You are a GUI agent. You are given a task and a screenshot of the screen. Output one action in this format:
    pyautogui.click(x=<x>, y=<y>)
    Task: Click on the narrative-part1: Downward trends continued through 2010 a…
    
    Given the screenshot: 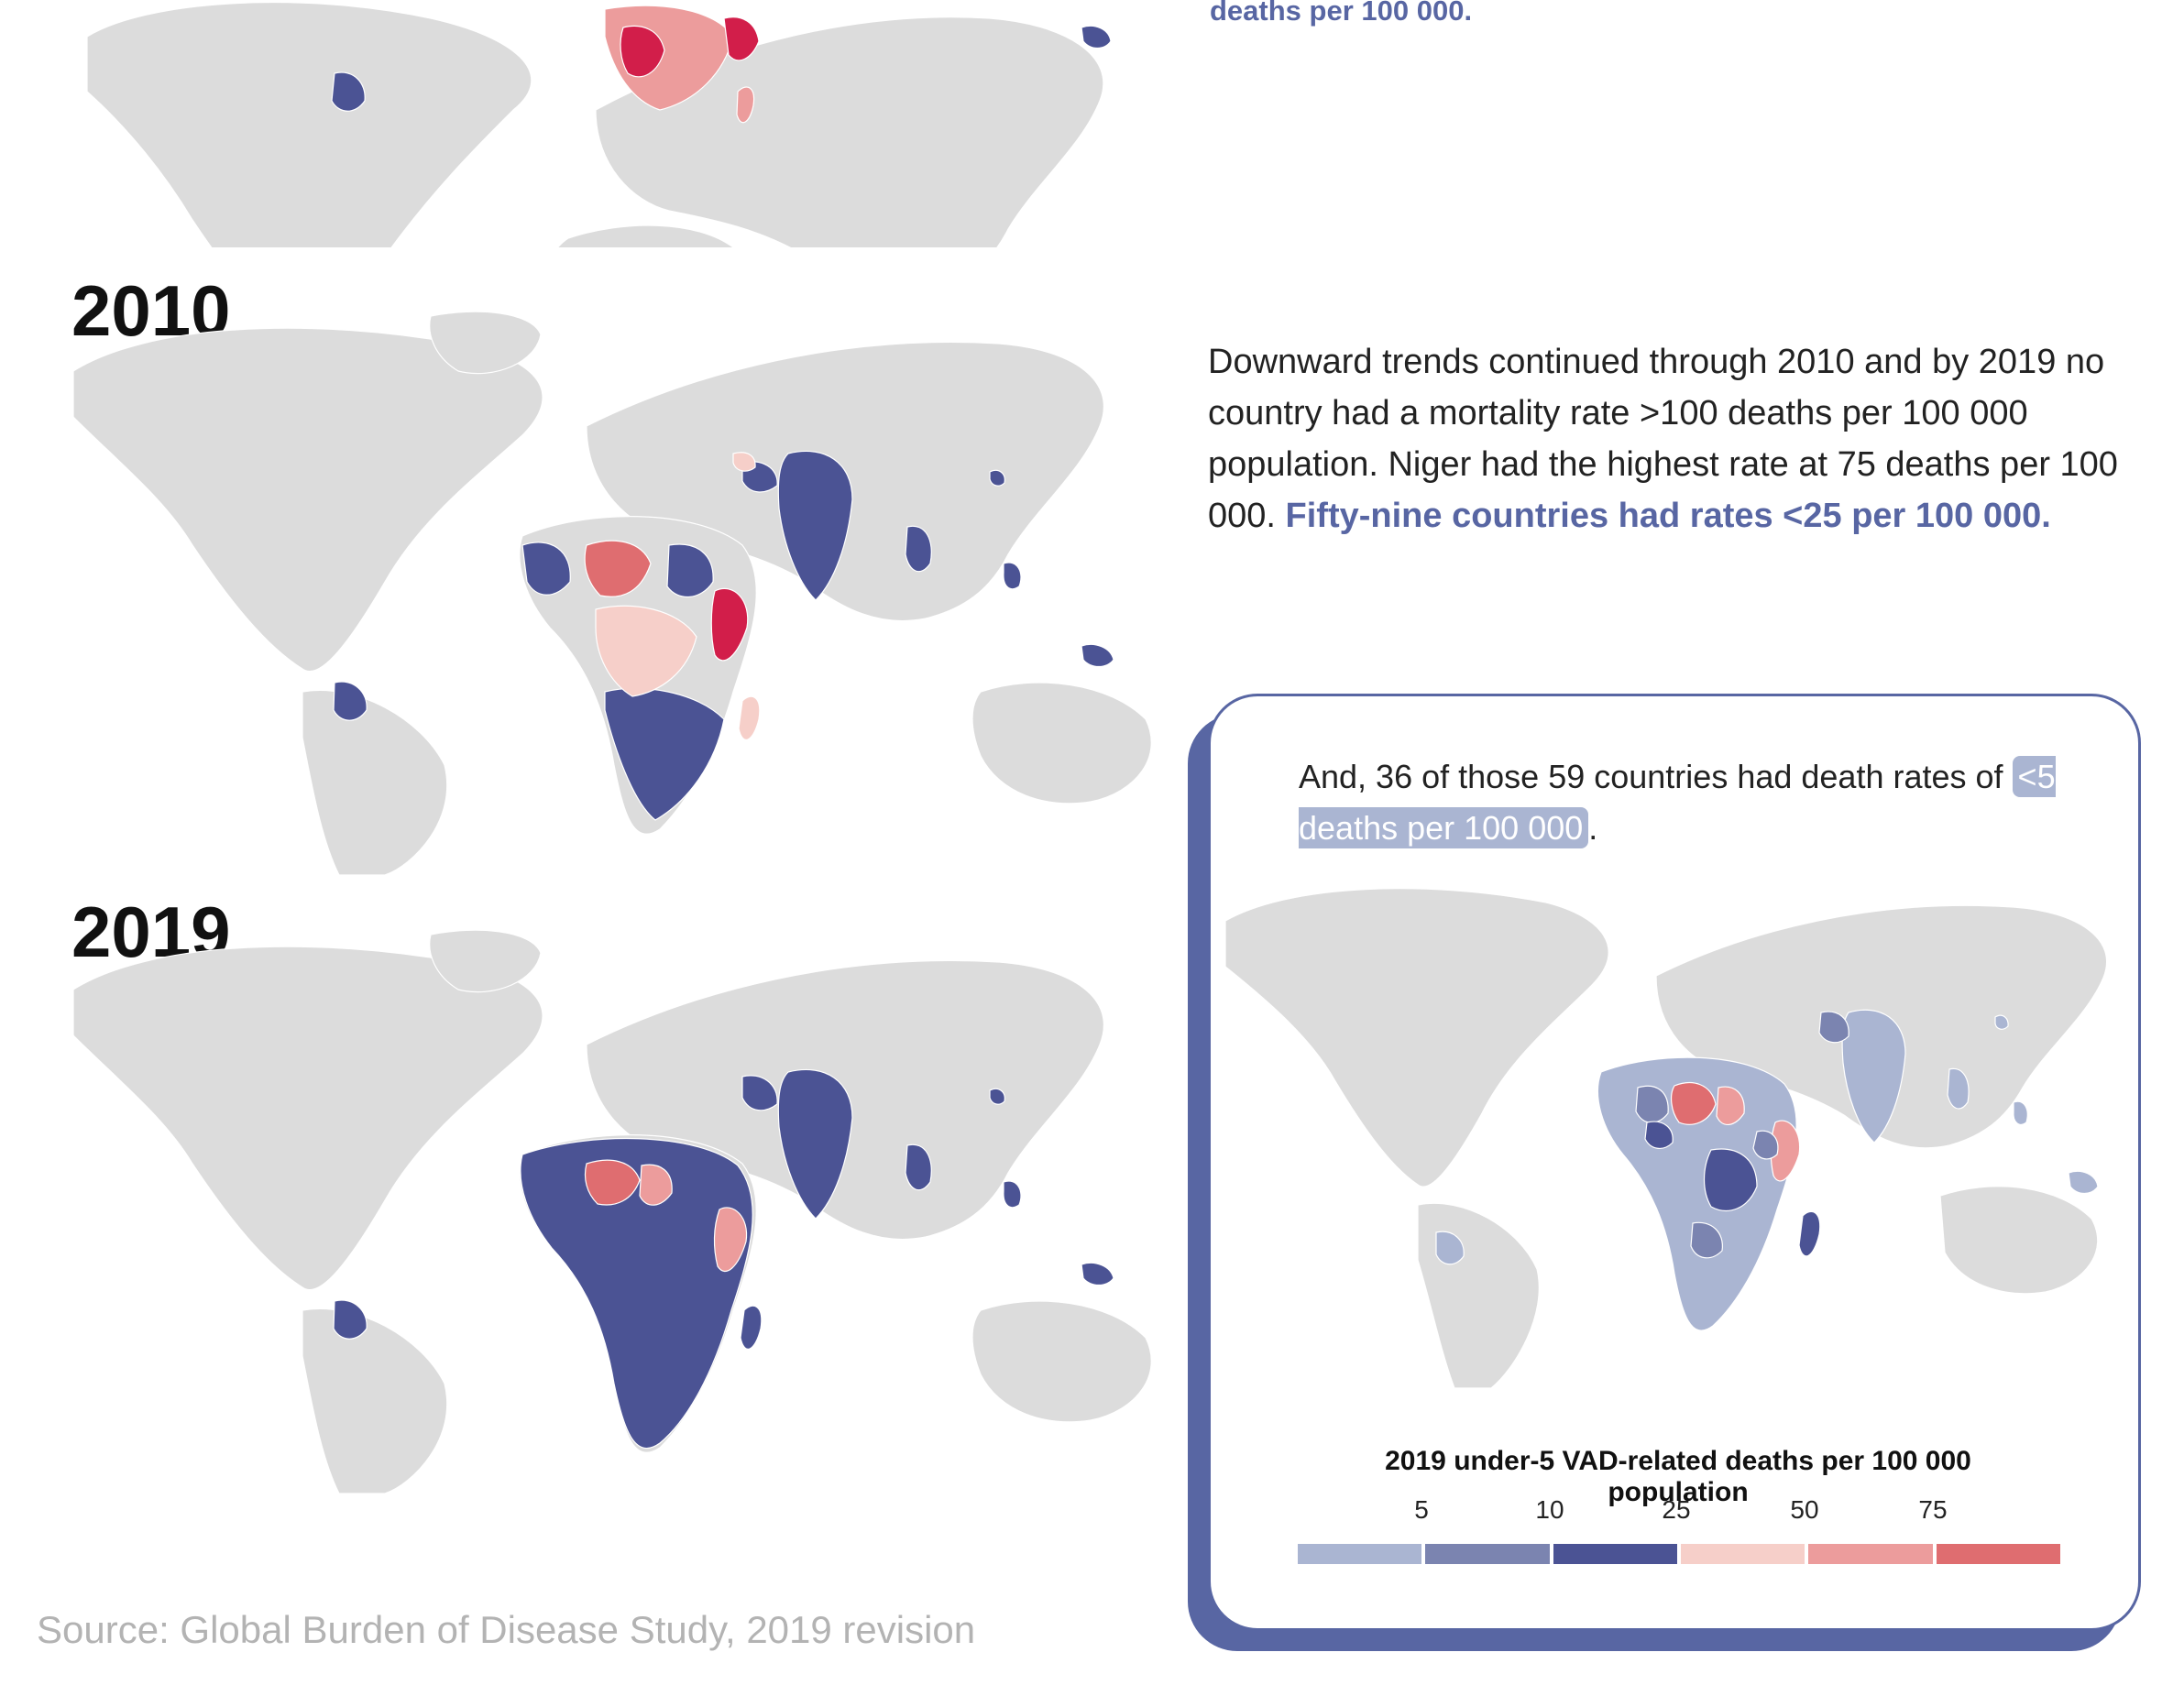 What is the action you would take?
    pyautogui.click(x=1663, y=439)
    